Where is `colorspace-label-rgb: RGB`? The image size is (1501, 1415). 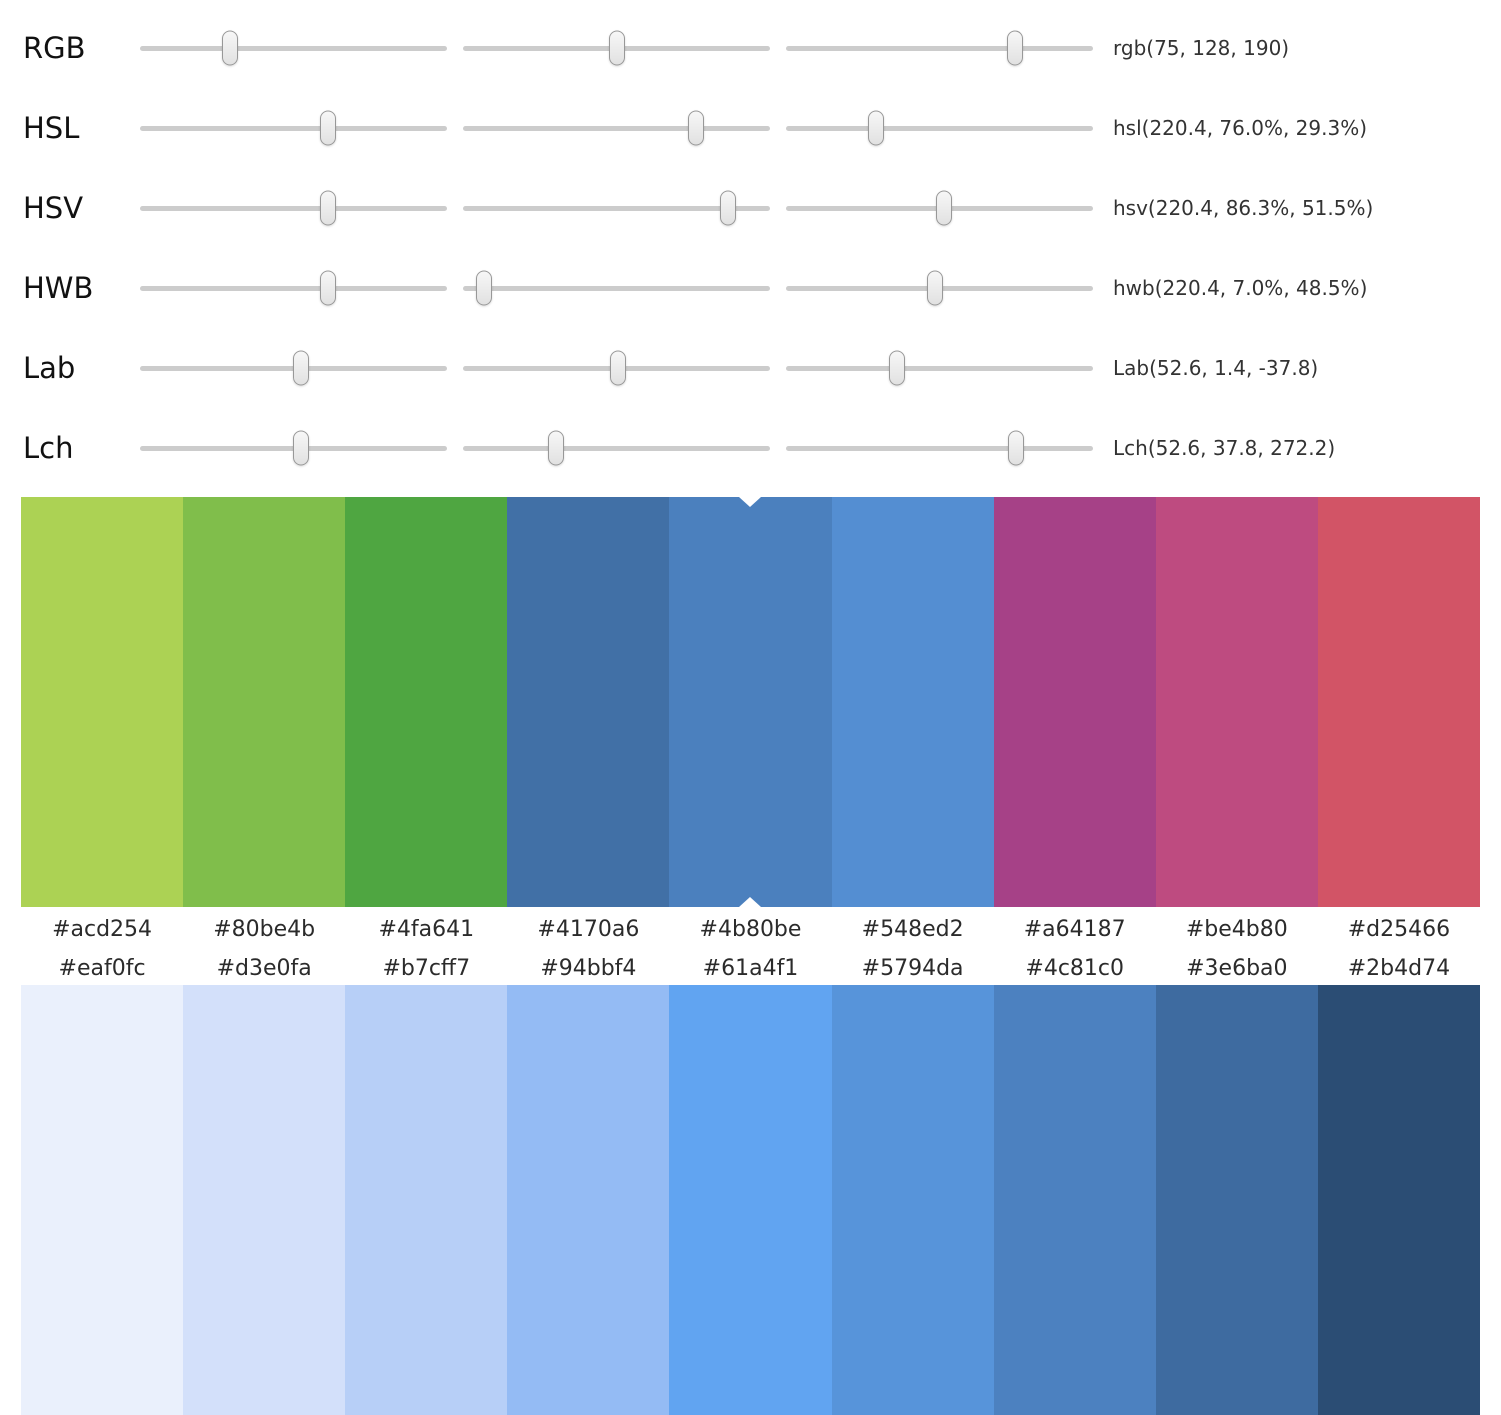 colorspace-label-rgb: RGB is located at coordinates (54, 48).